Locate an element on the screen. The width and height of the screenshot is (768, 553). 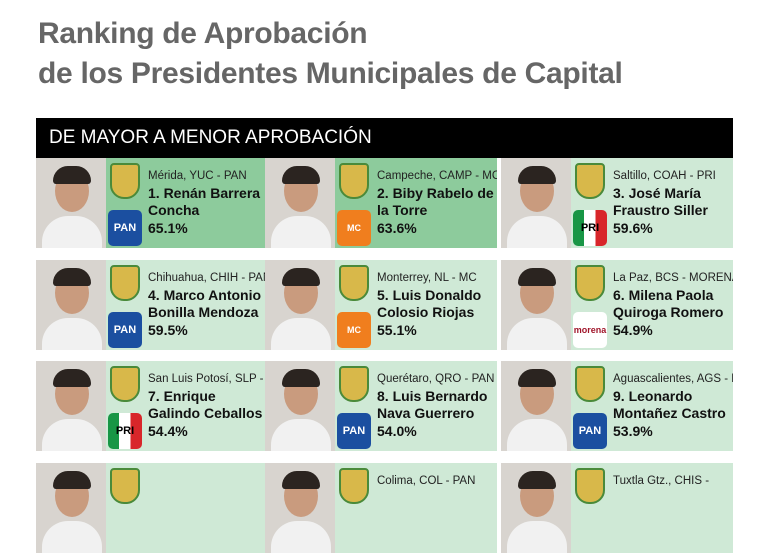
approval-percent: 59.5% is located at coordinates (168, 330).